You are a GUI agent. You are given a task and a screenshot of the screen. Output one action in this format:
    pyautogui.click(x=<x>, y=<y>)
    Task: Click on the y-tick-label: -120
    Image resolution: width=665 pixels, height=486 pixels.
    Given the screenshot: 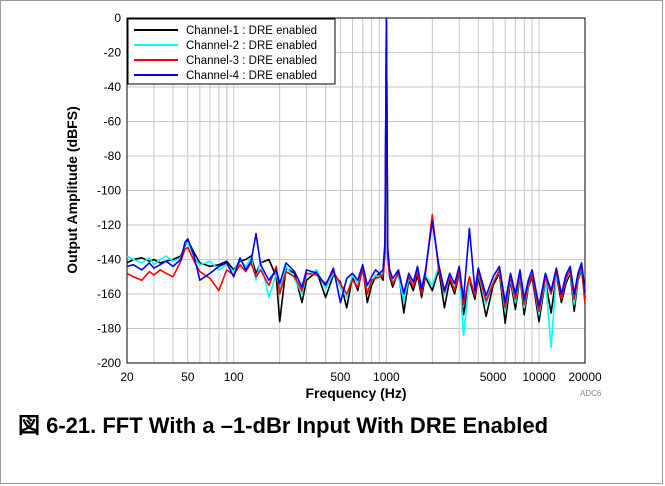 What is the action you would take?
    pyautogui.click(x=109, y=225)
    